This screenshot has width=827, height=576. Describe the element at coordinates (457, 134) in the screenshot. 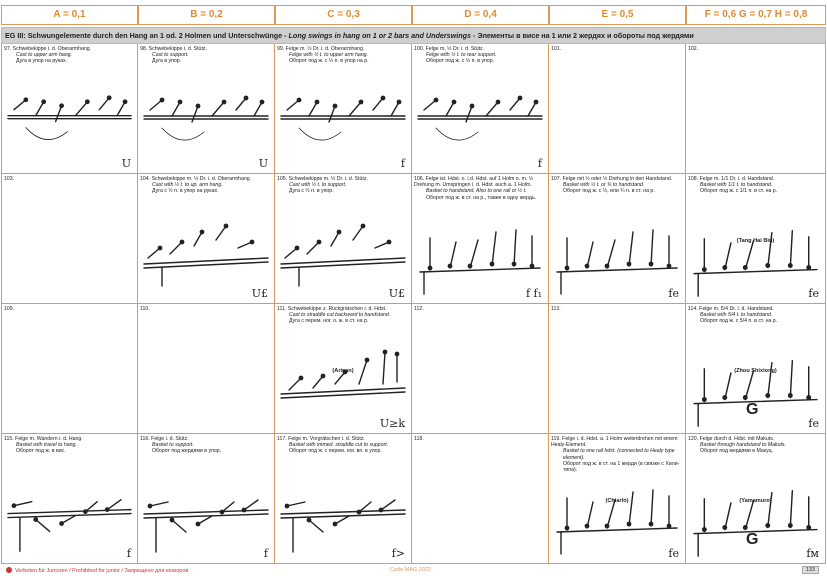

I see `swing-path` at that location.